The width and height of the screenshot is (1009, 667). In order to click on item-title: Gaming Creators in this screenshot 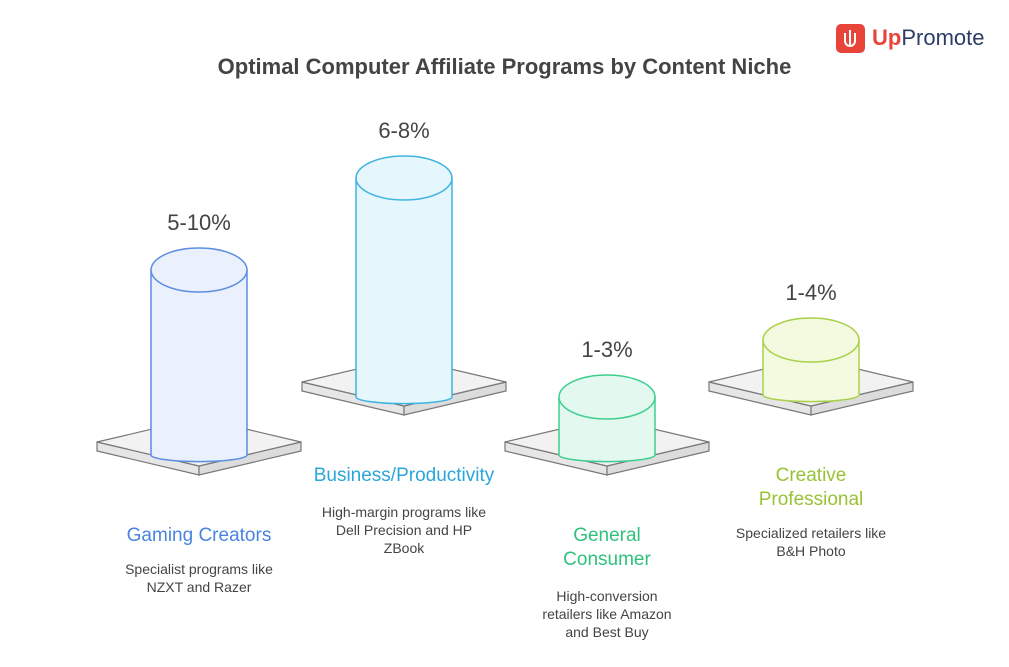, I will do `click(199, 535)`.